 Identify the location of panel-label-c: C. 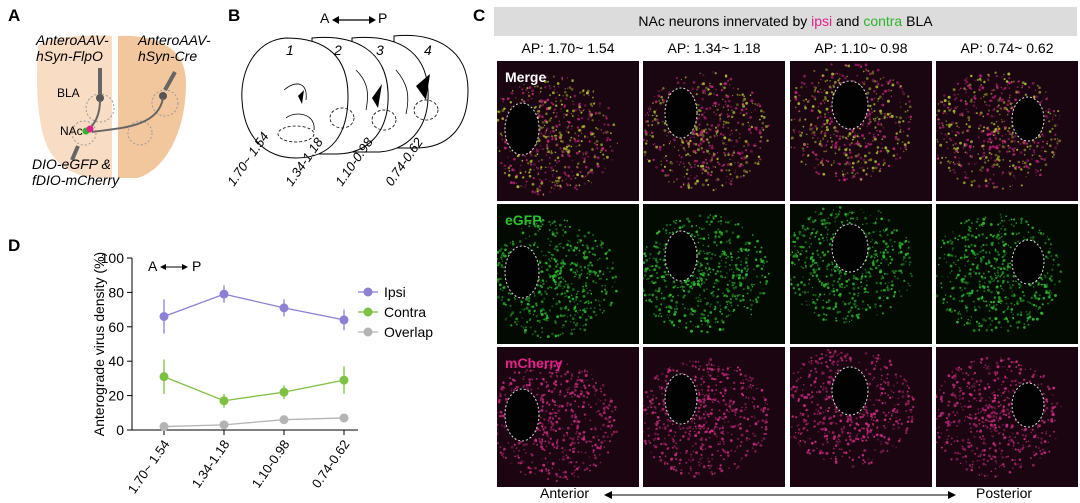
(479, 15).